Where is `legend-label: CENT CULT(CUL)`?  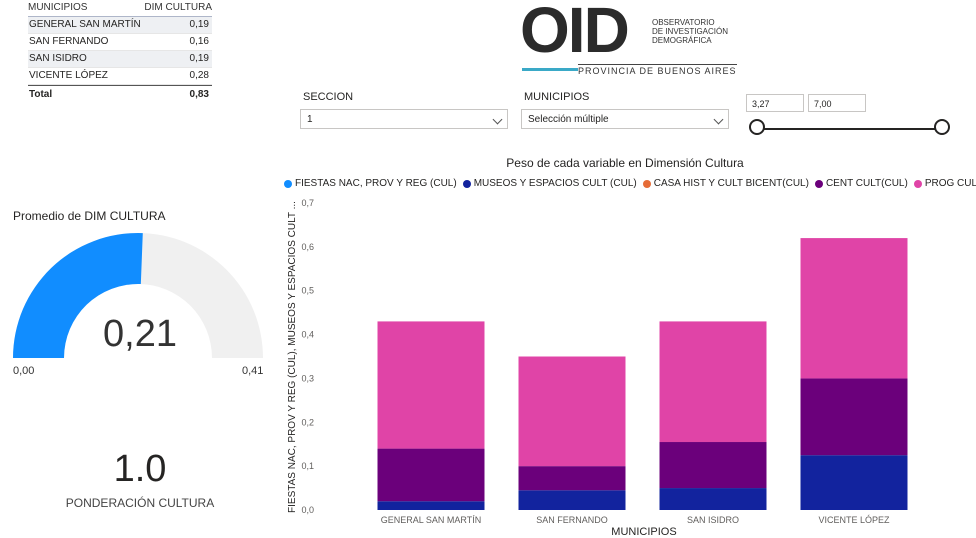
legend-label: CENT CULT(CUL) is located at coordinates (866, 183).